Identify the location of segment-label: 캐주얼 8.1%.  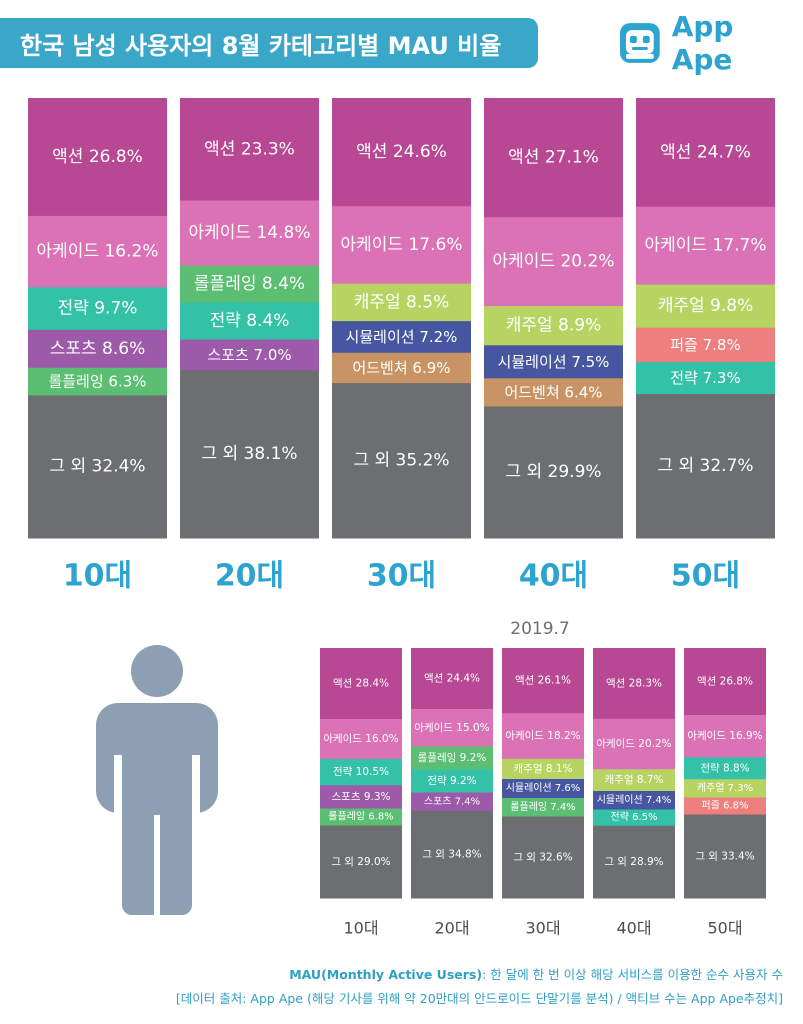
(543, 769).